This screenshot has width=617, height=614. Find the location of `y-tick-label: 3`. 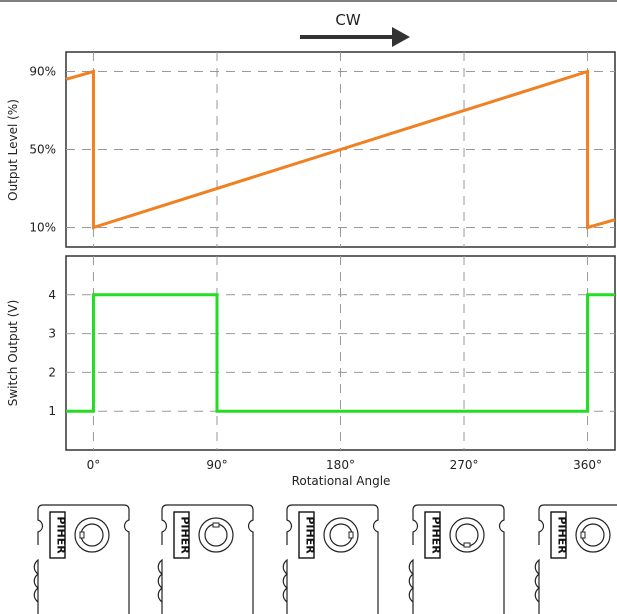

y-tick-label: 3 is located at coordinates (52, 334).